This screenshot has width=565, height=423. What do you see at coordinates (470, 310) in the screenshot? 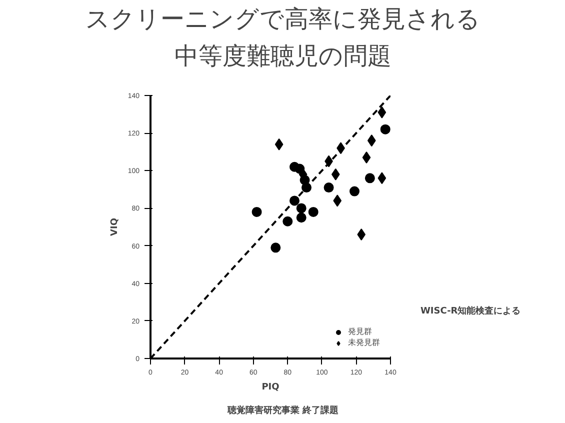
I see `text: WISC-R知能検査による` at bounding box center [470, 310].